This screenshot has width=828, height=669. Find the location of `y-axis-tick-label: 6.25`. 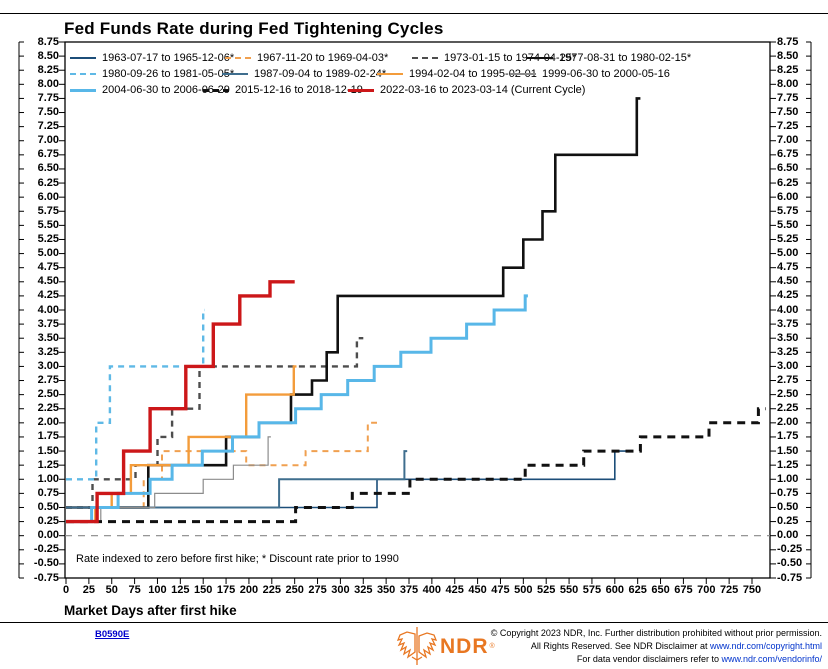

y-axis-tick-label: 6.25 is located at coordinates (48, 182).